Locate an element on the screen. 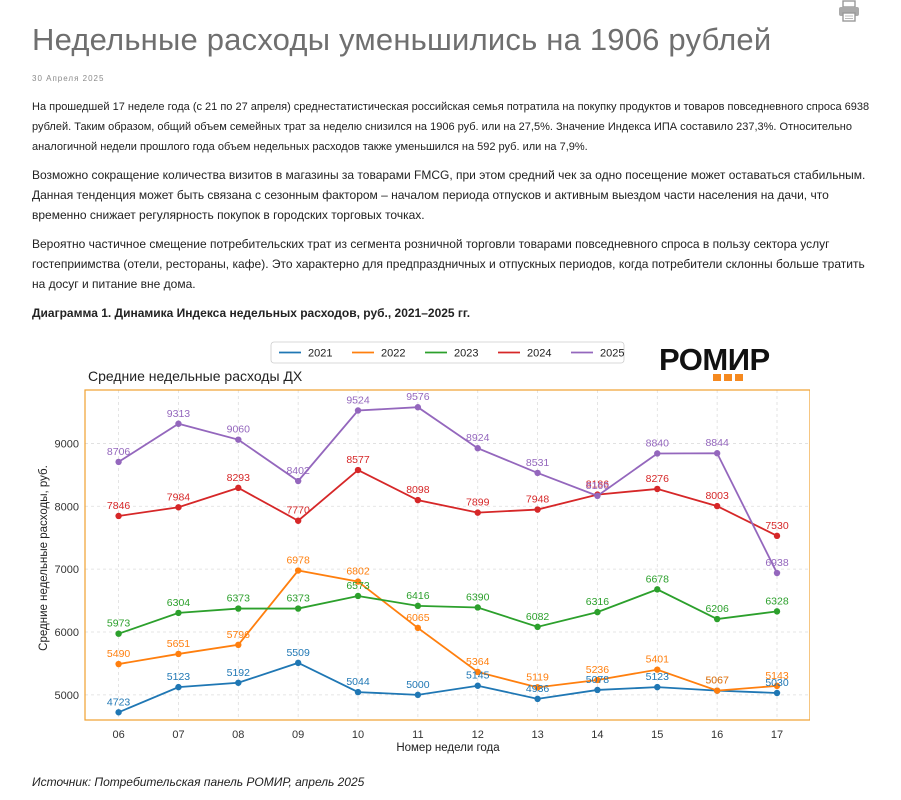 The width and height of the screenshot is (901, 800). legend-label-2021: 2021 is located at coordinates (320, 354).